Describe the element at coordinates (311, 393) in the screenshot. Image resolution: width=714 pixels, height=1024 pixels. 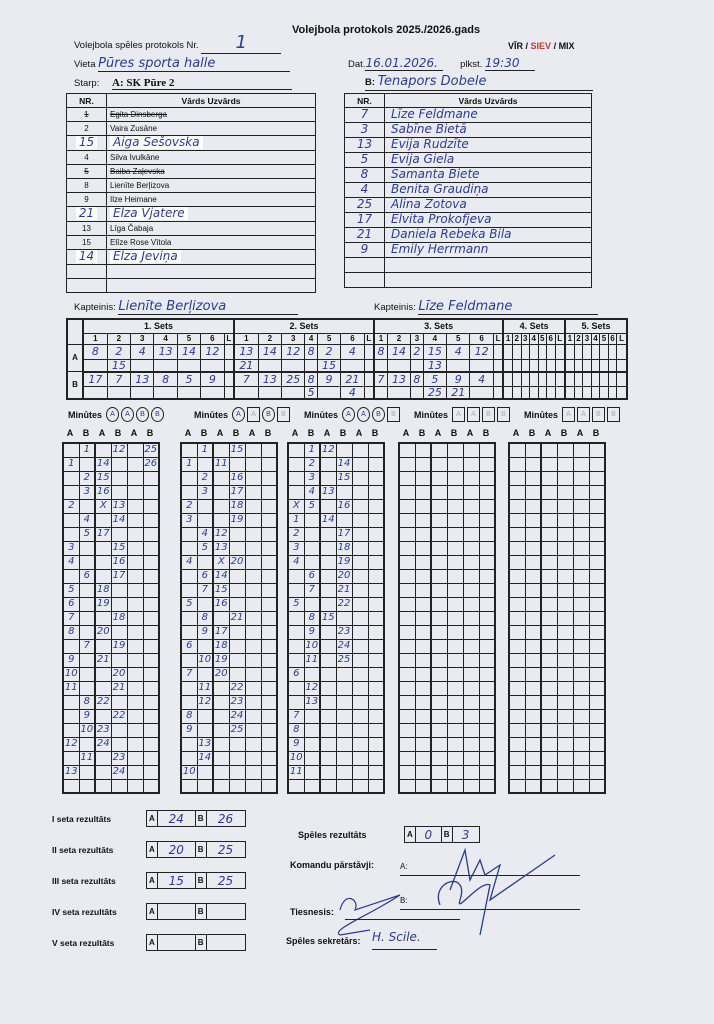
I see `lineup-cell: 5` at that location.